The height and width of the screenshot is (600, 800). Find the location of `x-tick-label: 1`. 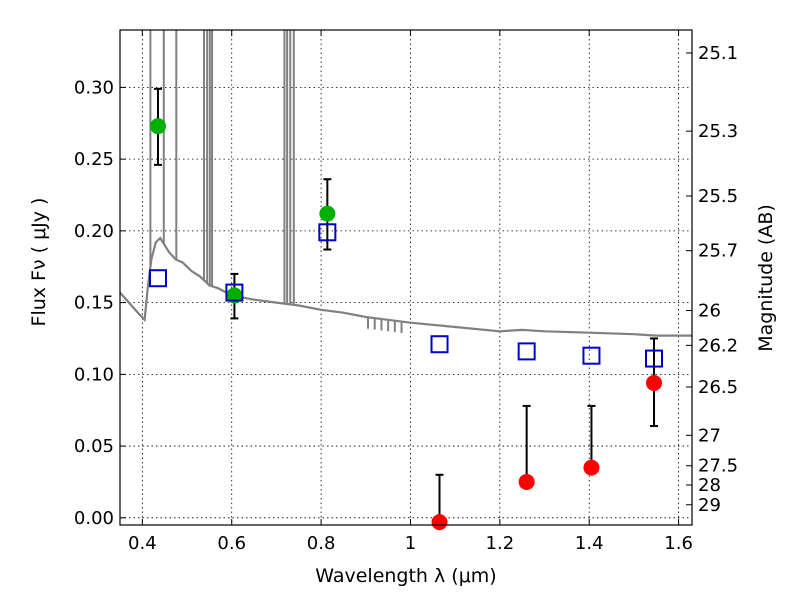

x-tick-label: 1 is located at coordinates (410, 543).